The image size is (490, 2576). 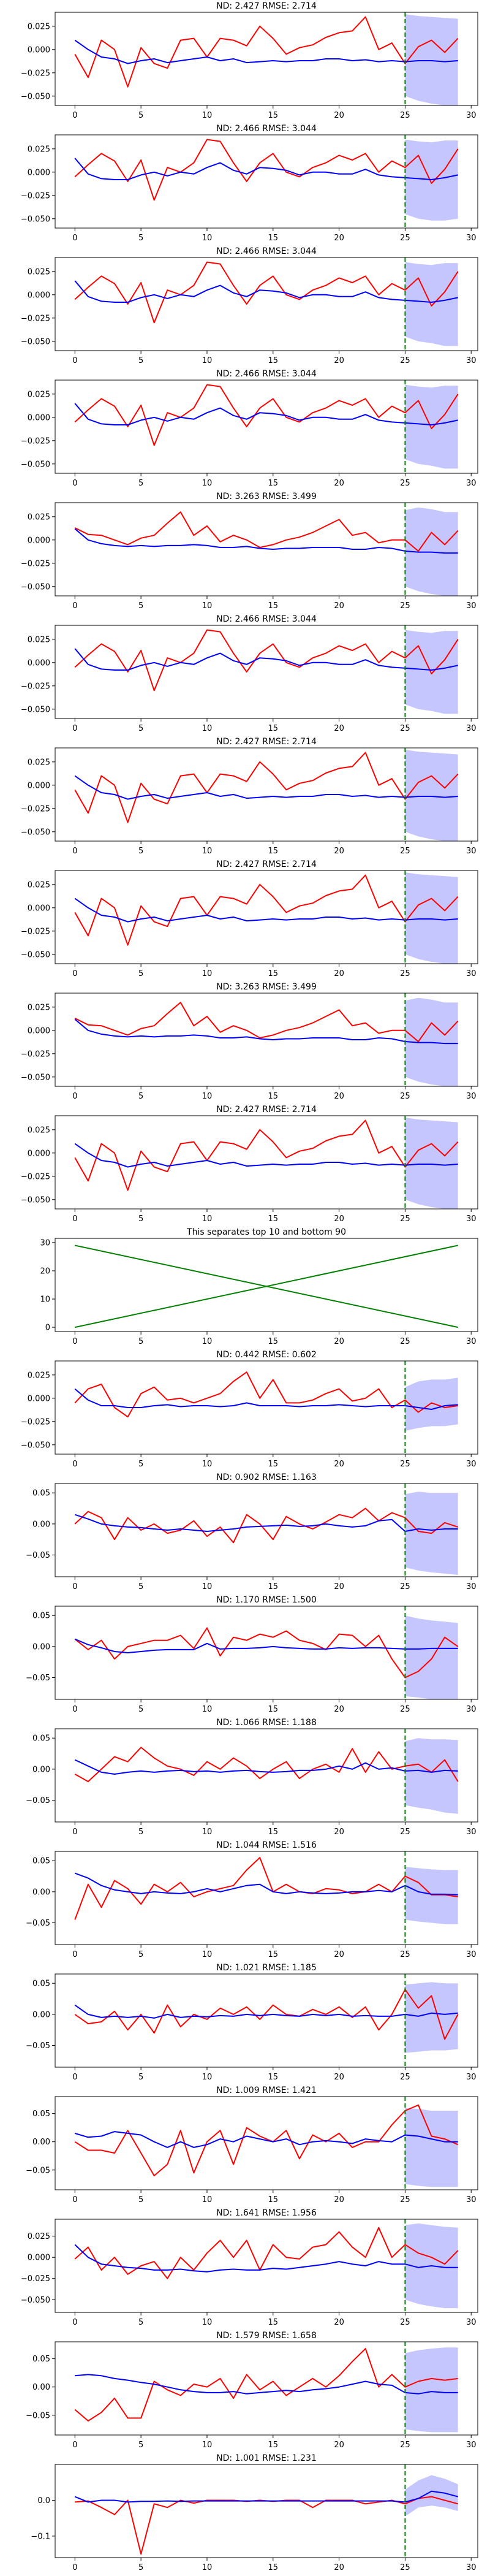 What do you see at coordinates (267, 1968) in the screenshot?
I see `chart-title: ND: 1.021 RMSE: 1.185` at bounding box center [267, 1968].